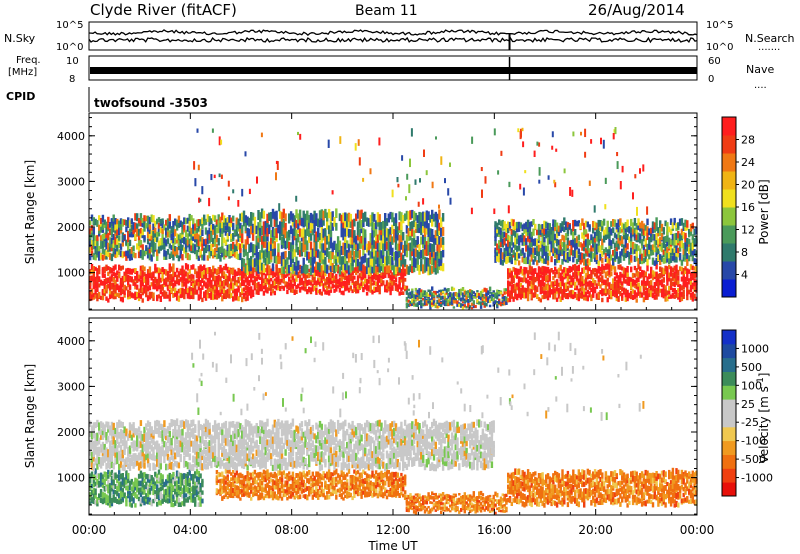  What do you see at coordinates (28, 60) in the screenshot?
I see `freq-label: Freq.` at bounding box center [28, 60].